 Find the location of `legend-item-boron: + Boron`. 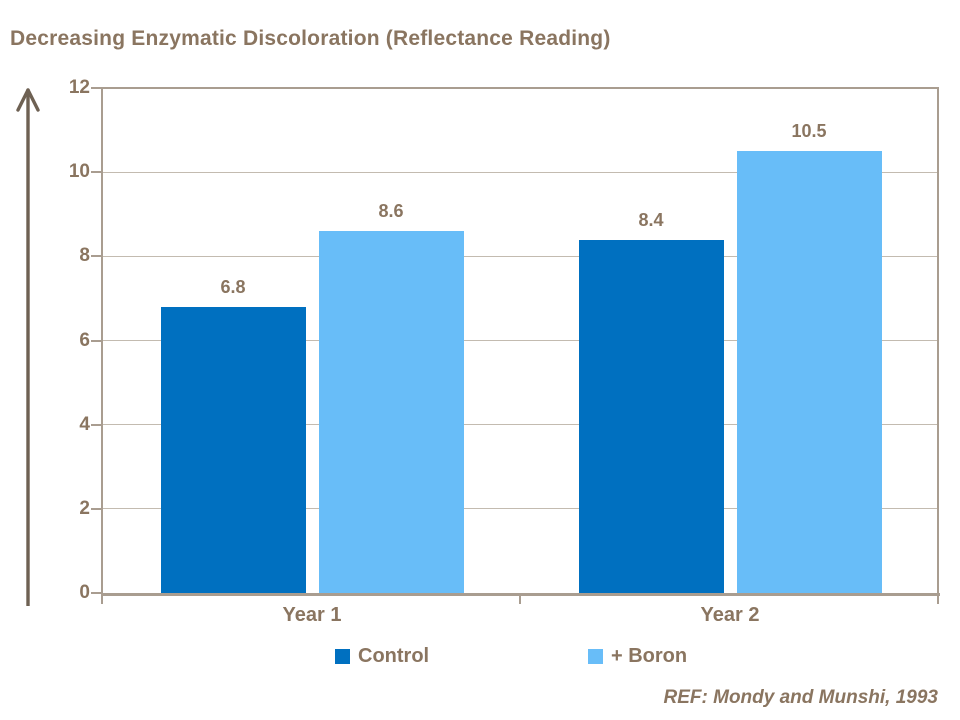

legend-item-boron: + Boron is located at coordinates (637, 656).